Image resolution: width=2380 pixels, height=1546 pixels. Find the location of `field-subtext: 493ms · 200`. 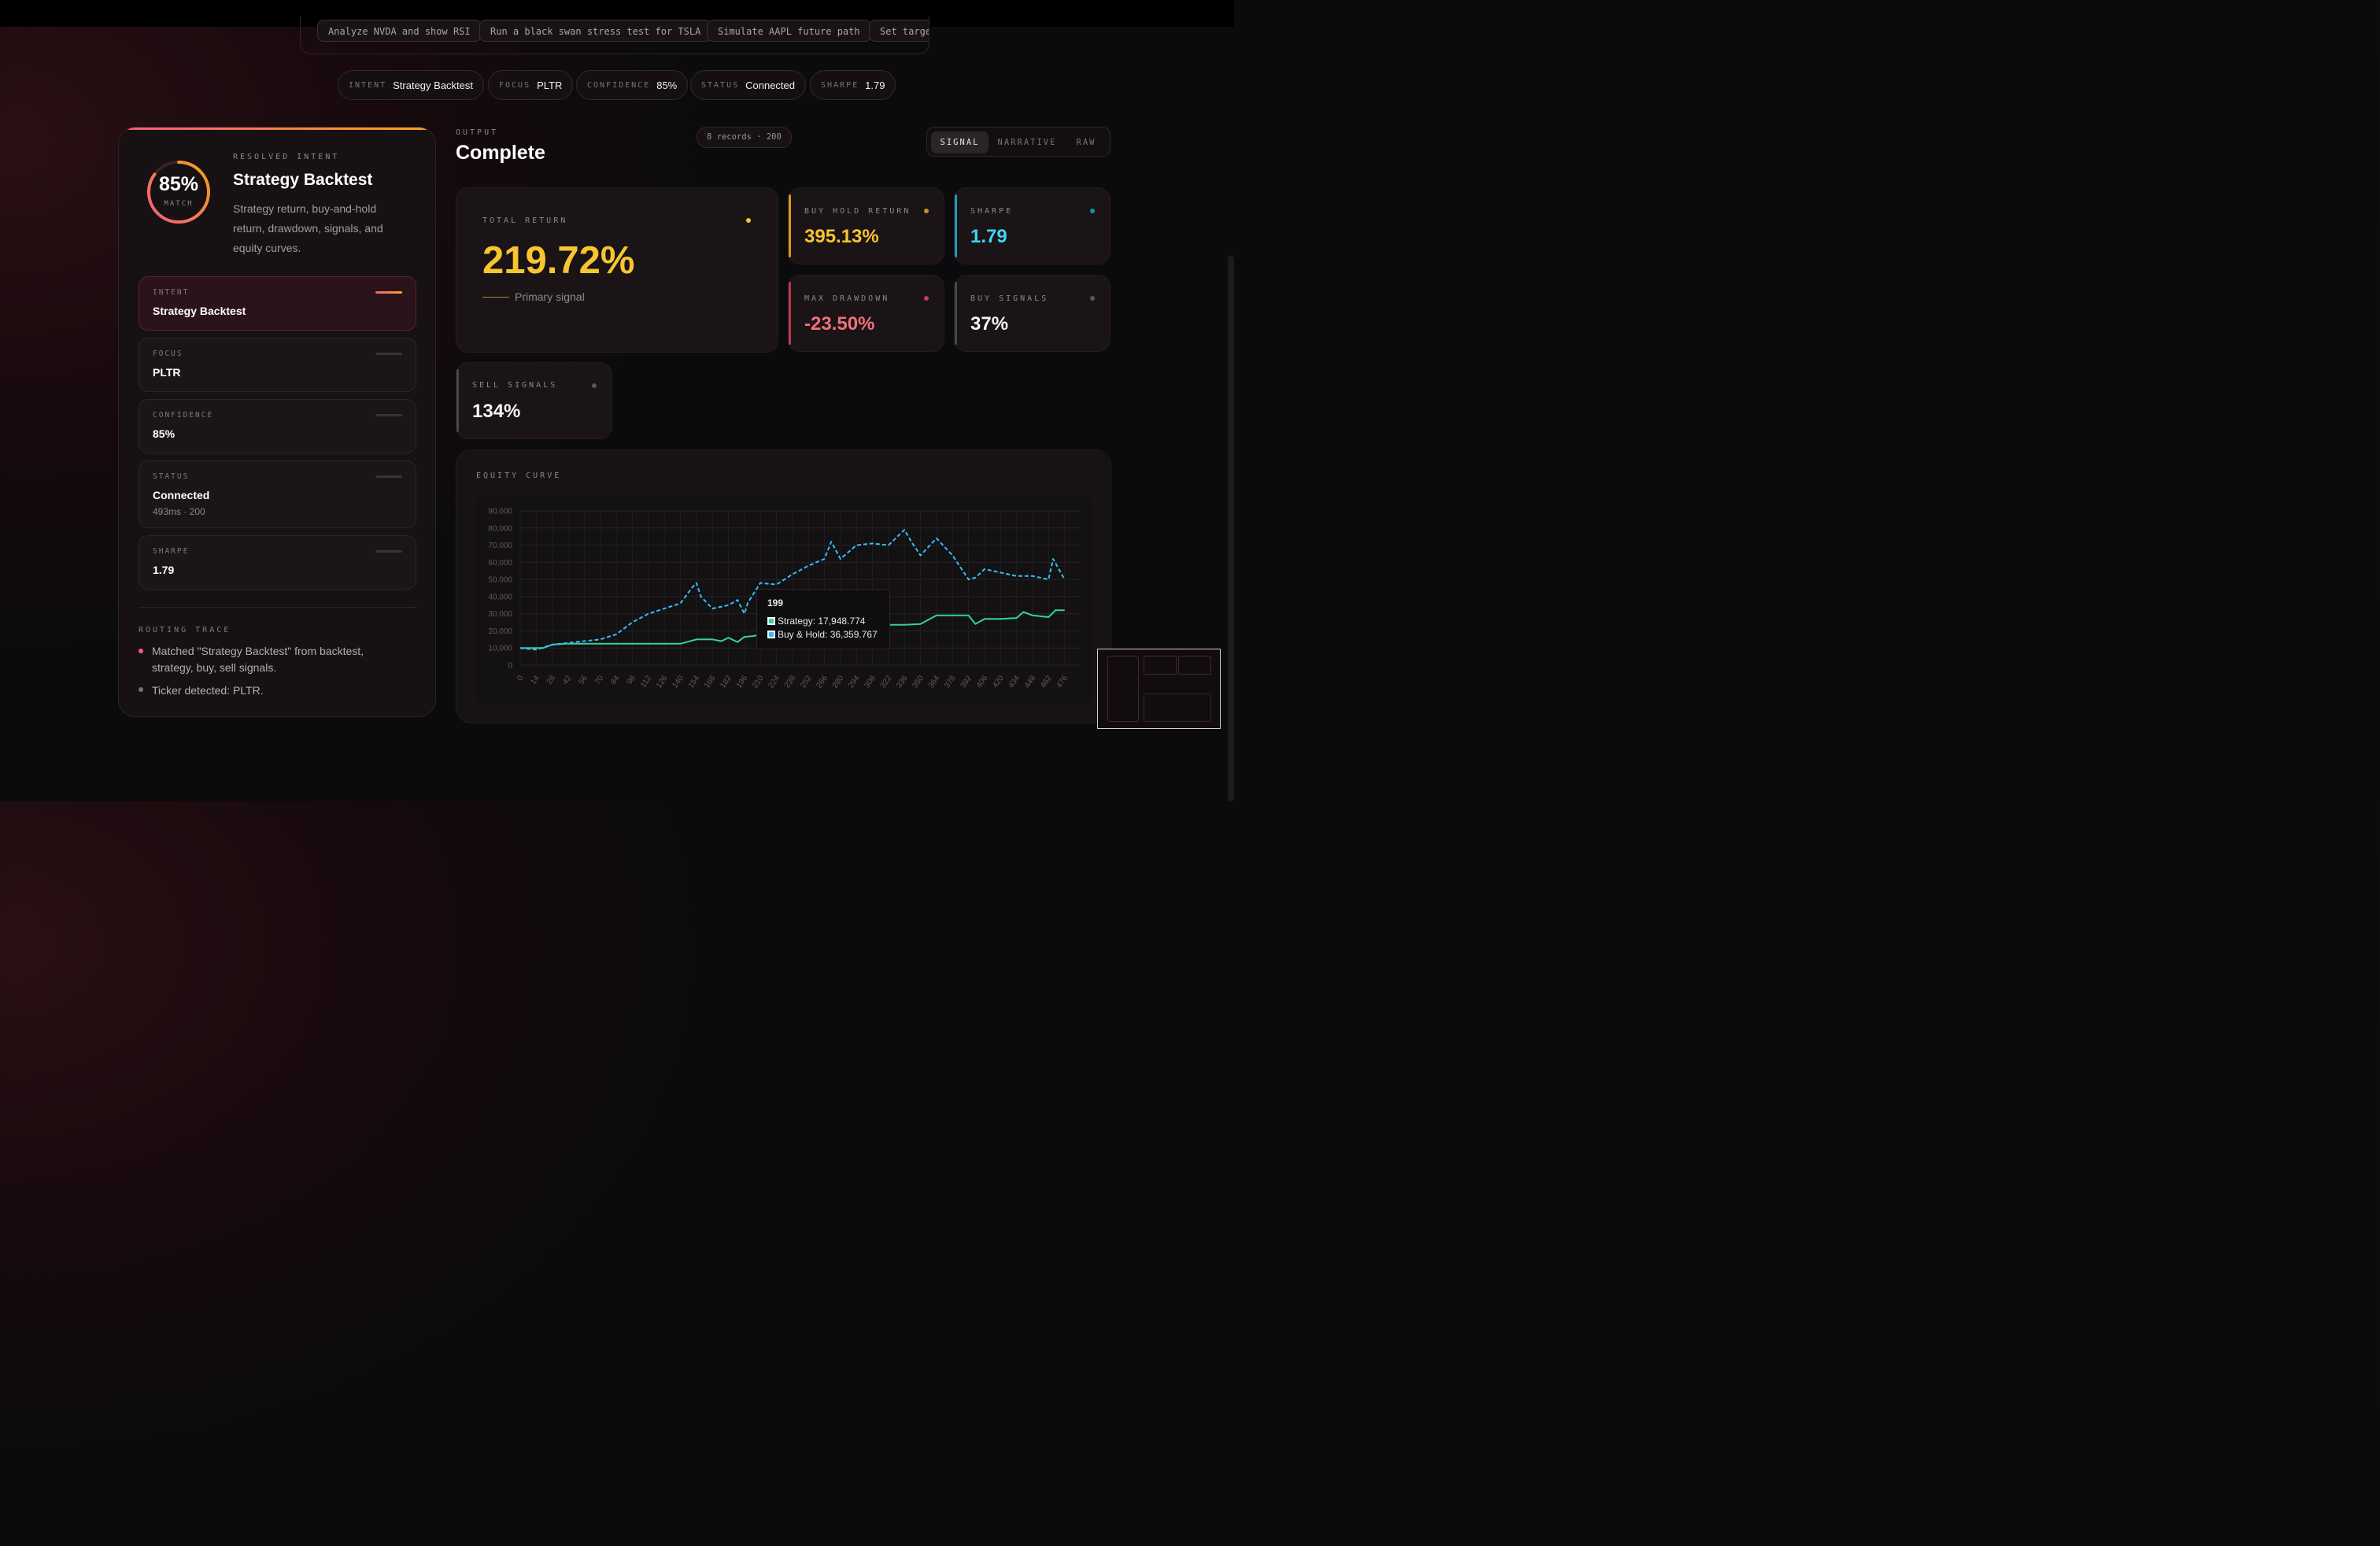

field-subtext: 493ms · 200 is located at coordinates (179, 512).